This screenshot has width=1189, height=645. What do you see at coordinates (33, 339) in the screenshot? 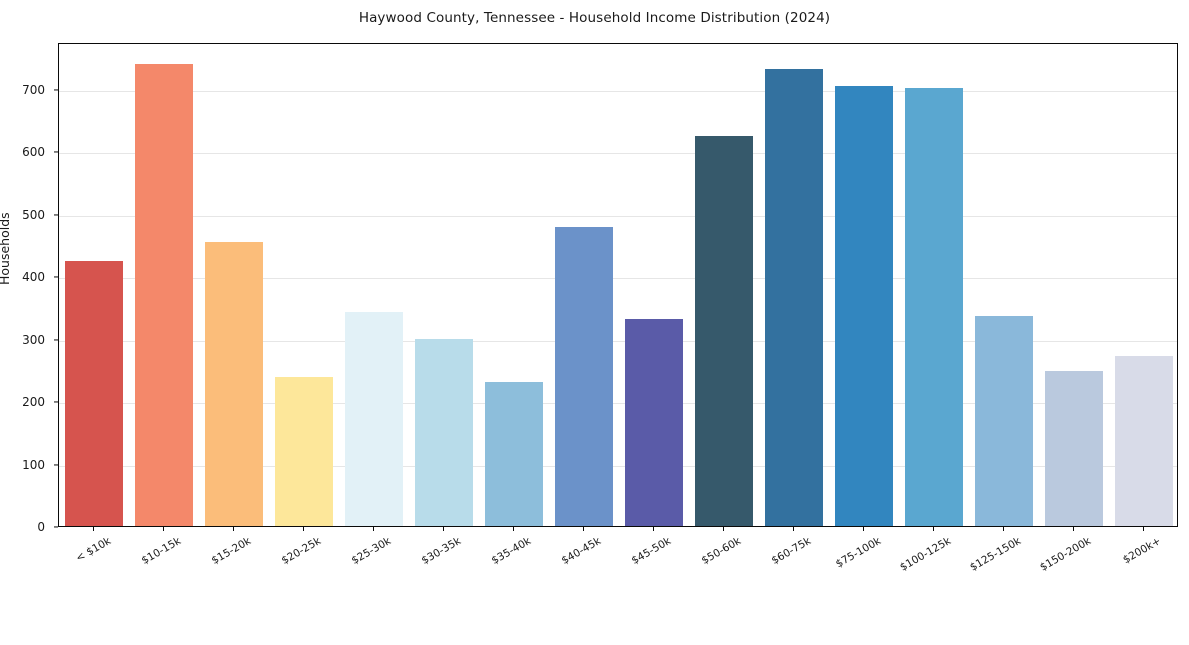
I see `y-tick-label: 300` at bounding box center [33, 339].